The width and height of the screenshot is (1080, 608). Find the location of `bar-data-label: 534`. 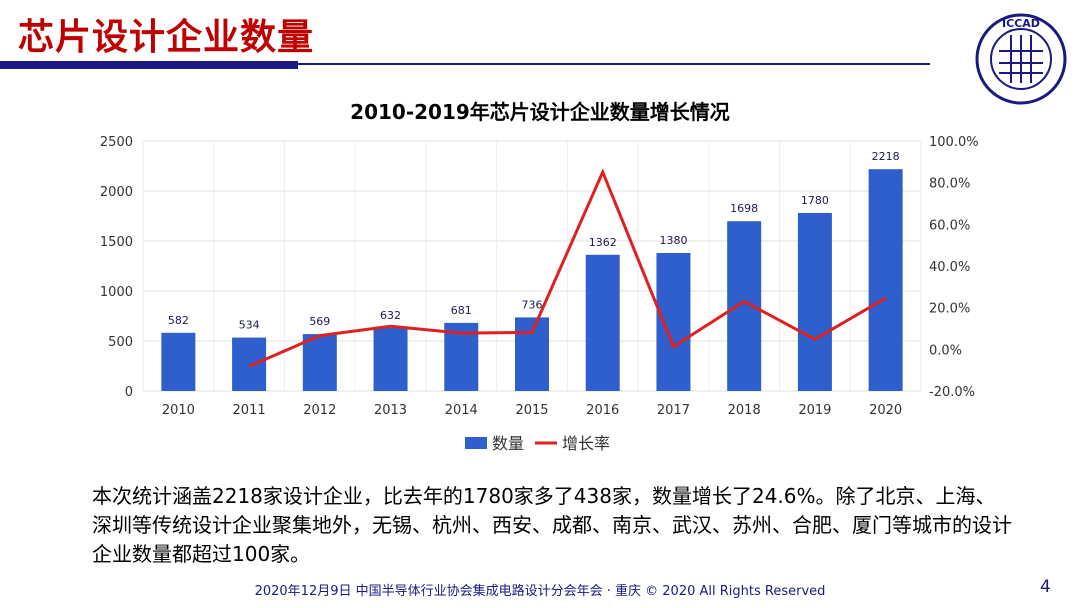

bar-data-label: 534 is located at coordinates (249, 325).